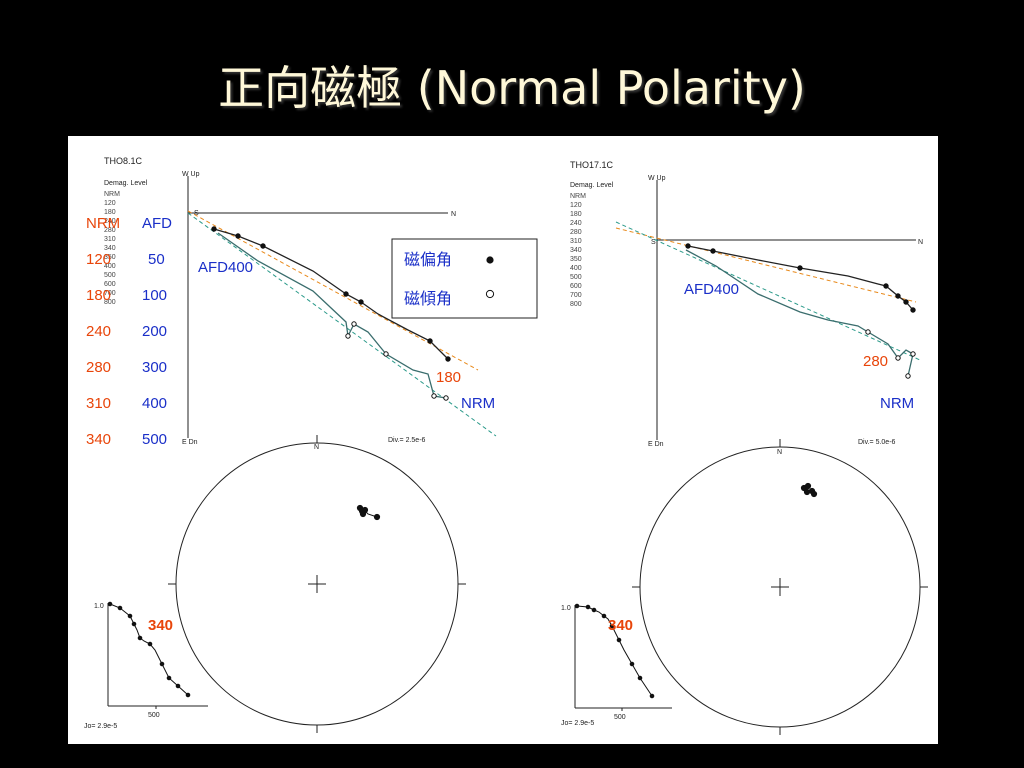  I want to click on left-int-points, so click(149, 649).